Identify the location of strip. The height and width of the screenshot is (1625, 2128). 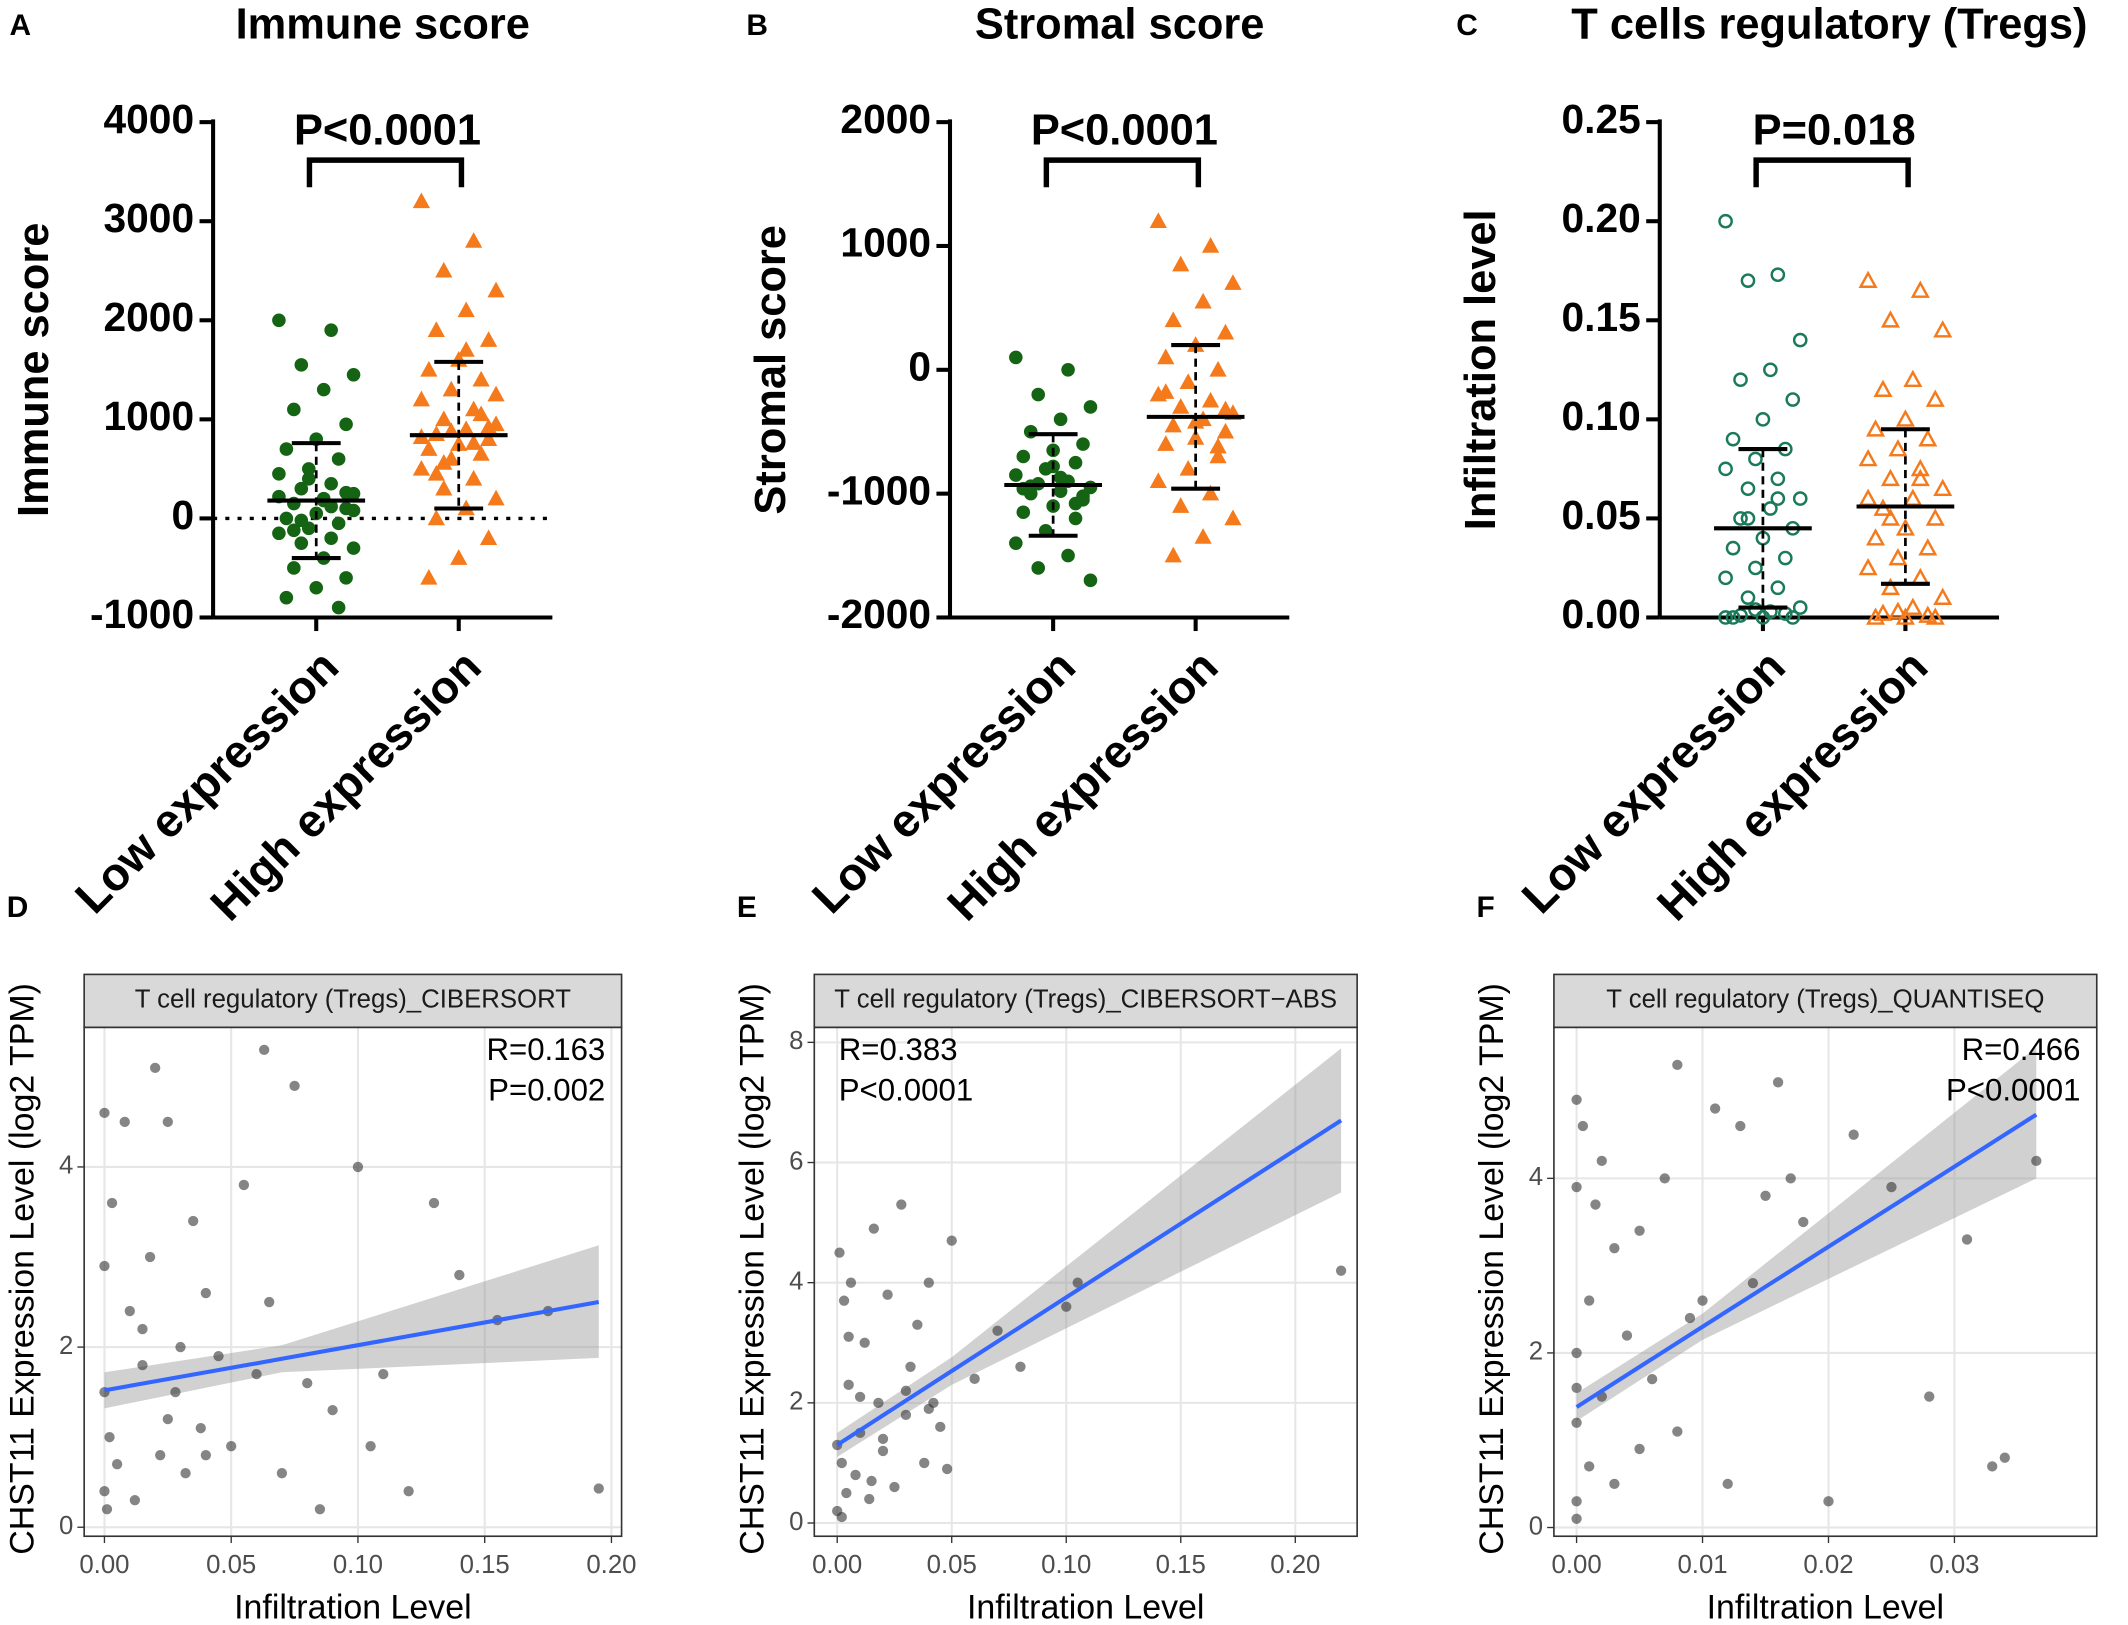
(1825, 1001).